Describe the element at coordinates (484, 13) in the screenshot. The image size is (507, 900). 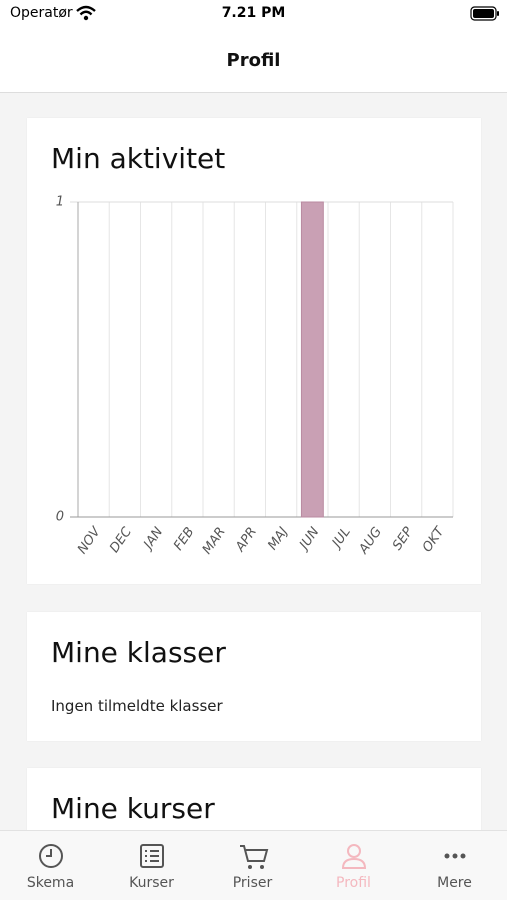
I see `battery-icon` at that location.